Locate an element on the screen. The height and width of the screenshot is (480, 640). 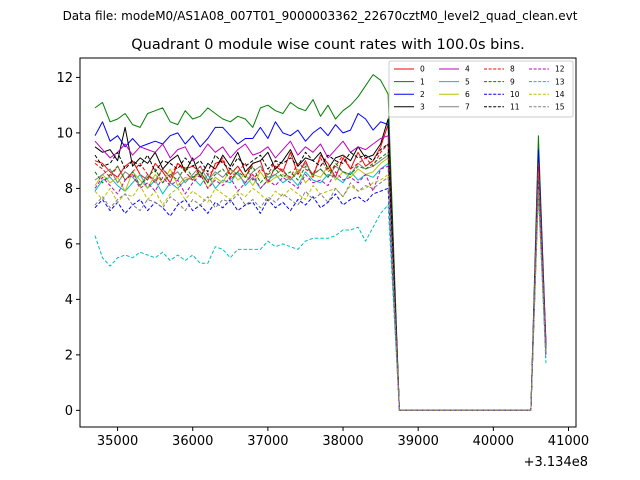
legend-label-10: 10 is located at coordinates (515, 94).